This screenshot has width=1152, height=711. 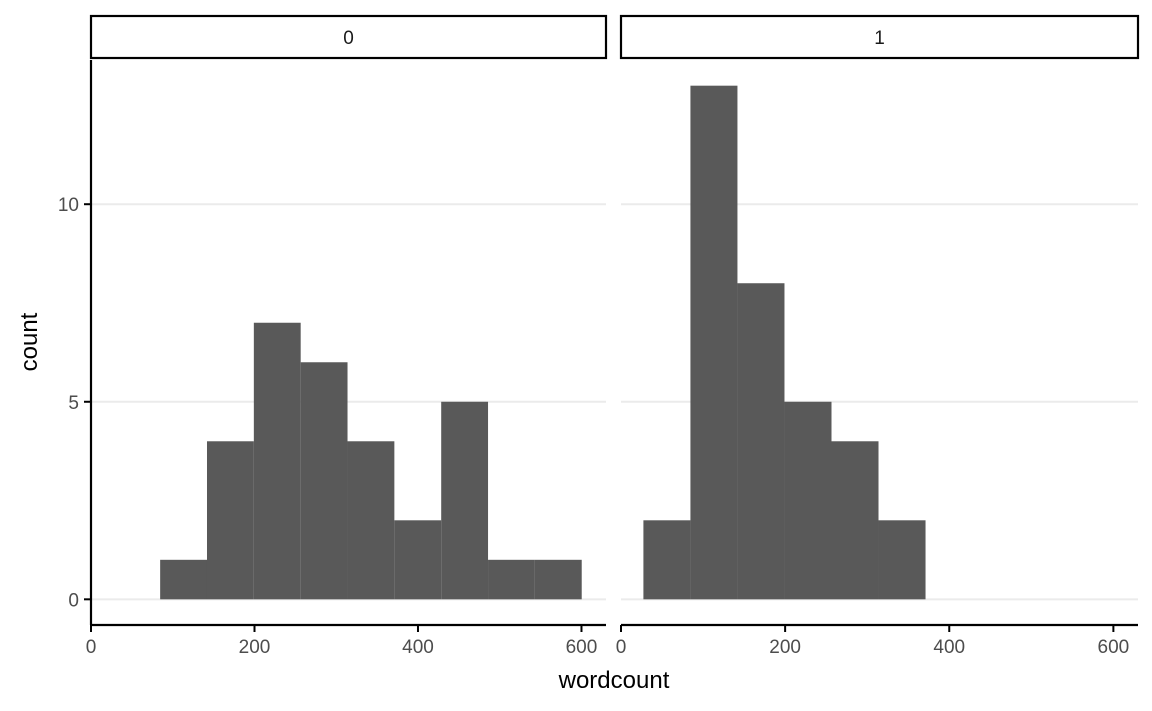 What do you see at coordinates (73, 600) in the screenshot?
I see `y-tick-label: 0` at bounding box center [73, 600].